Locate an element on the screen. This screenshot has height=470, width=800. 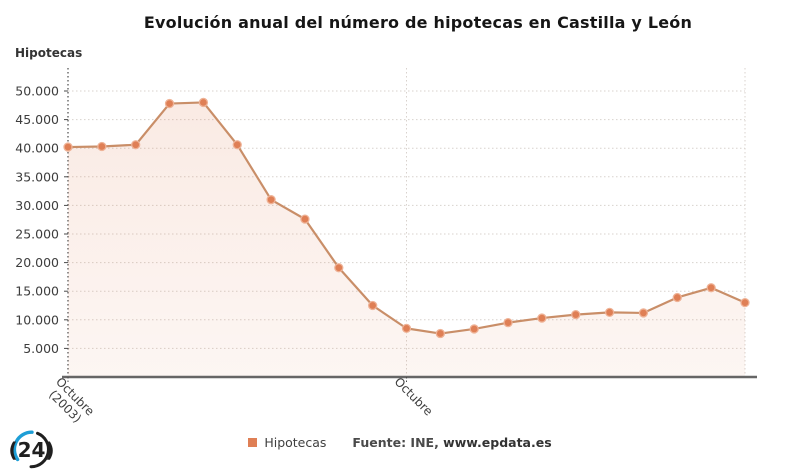
x-tick-label-line: Octubre is located at coordinates (414, 397).